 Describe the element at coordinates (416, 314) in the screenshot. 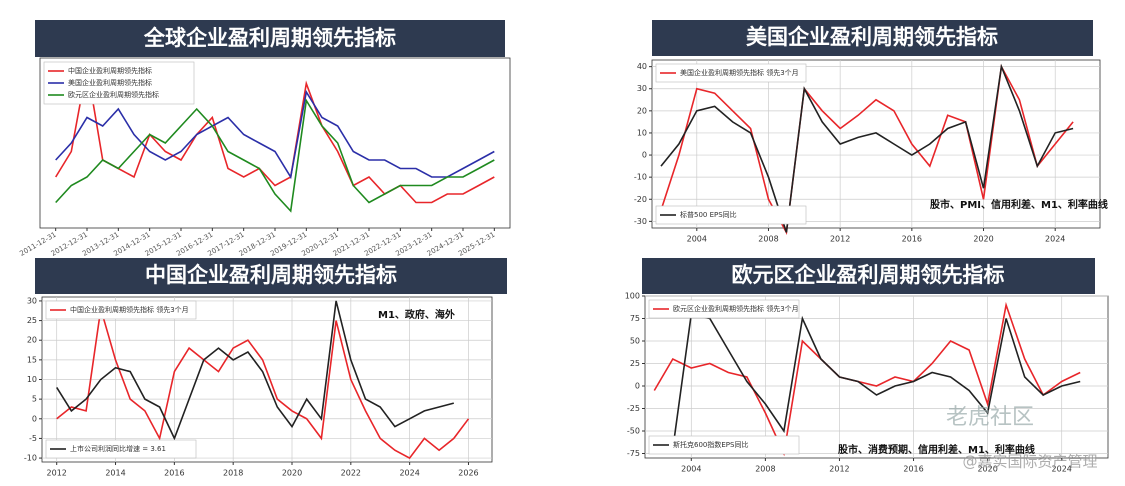

I see `annotation: M1、政府、海外` at that location.